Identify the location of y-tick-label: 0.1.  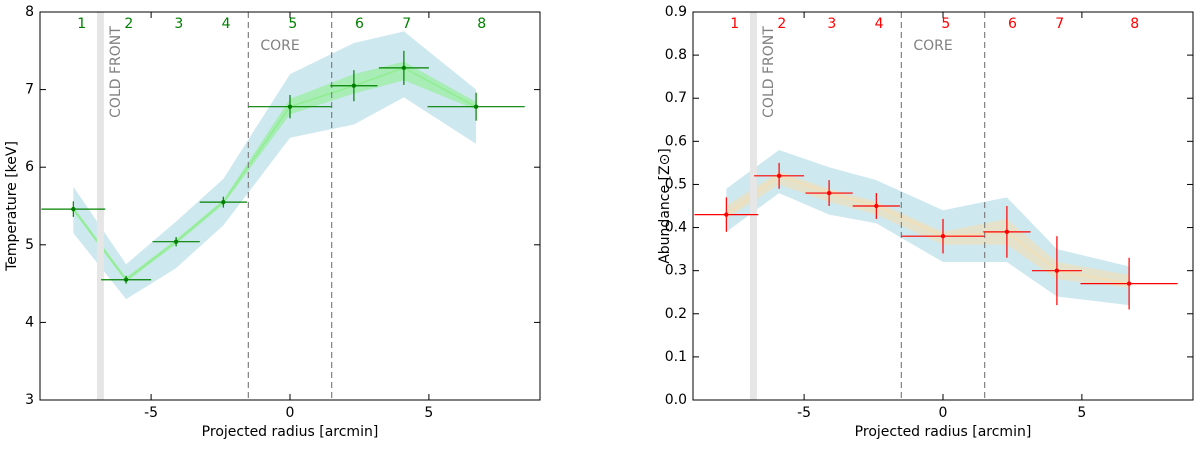
(676, 357).